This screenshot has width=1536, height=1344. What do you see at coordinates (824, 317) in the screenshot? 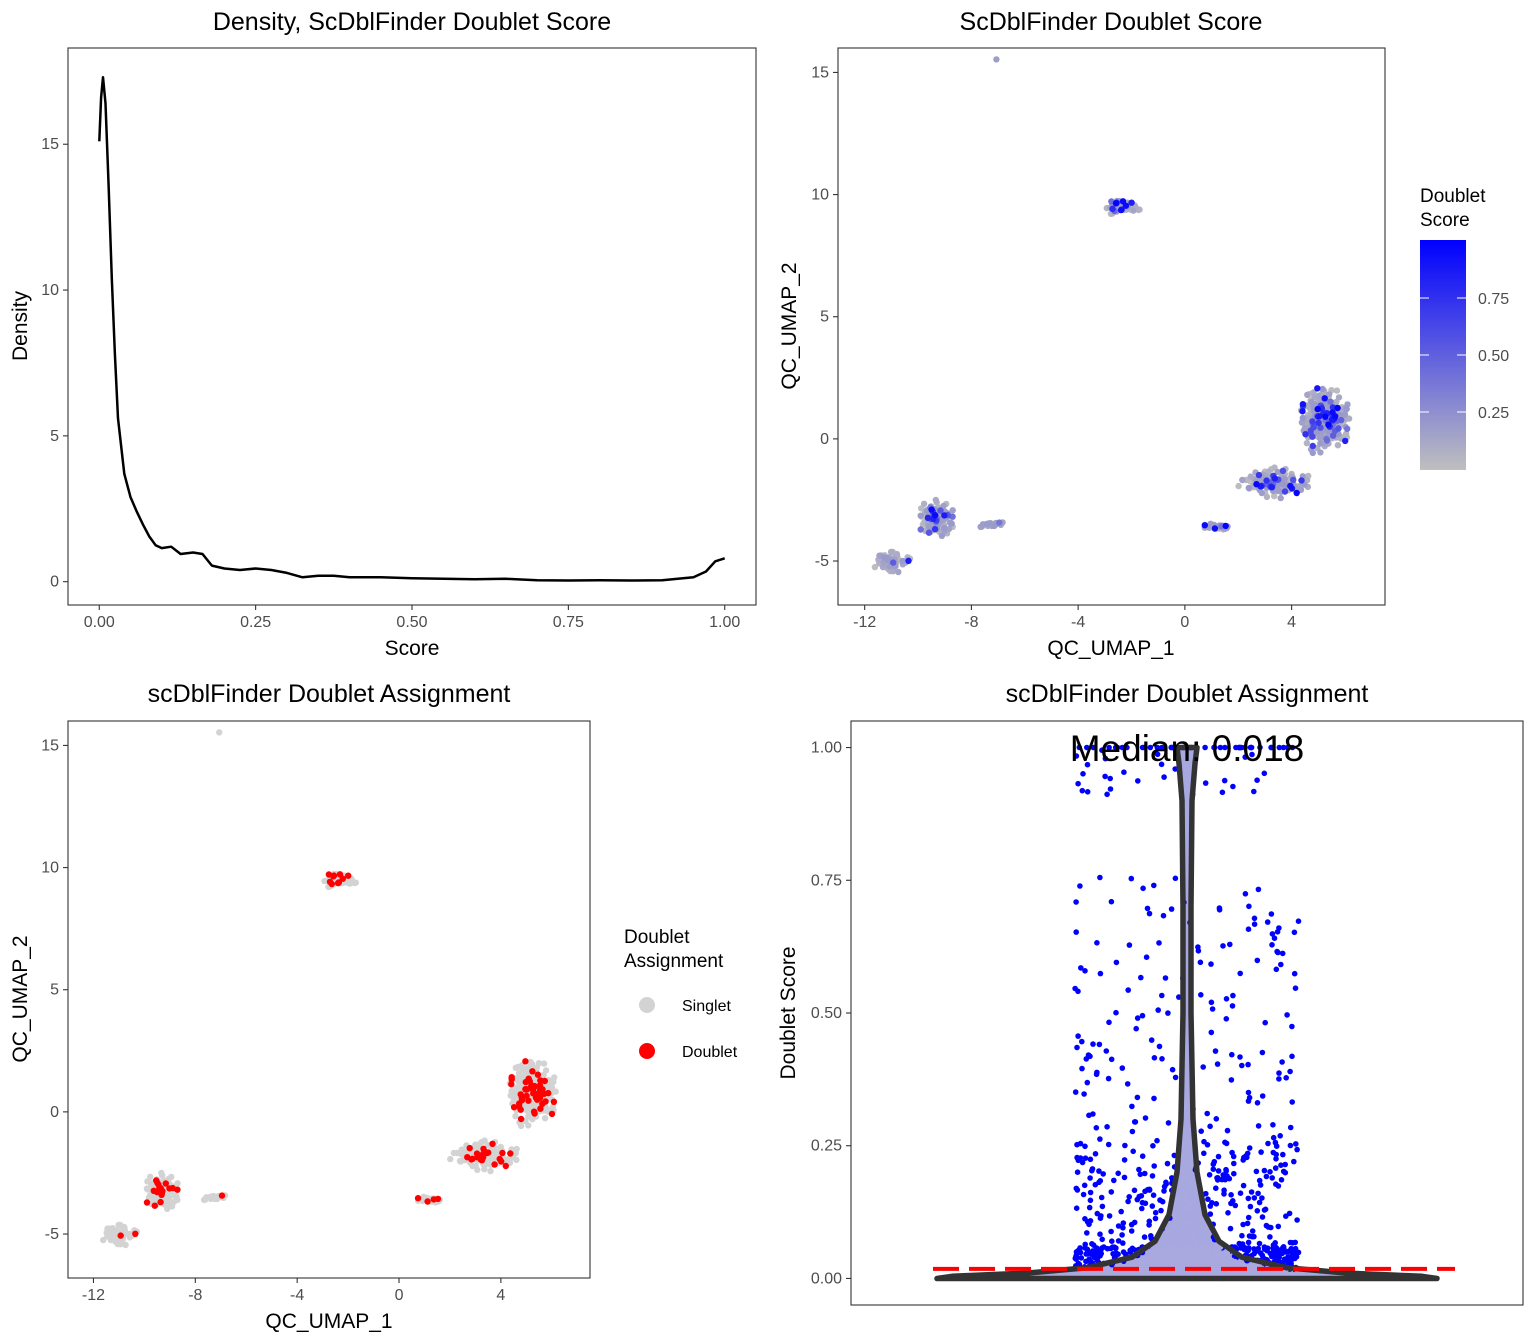
I see `umap-score-y-ticks: -5 0 5 10 15` at bounding box center [824, 317].